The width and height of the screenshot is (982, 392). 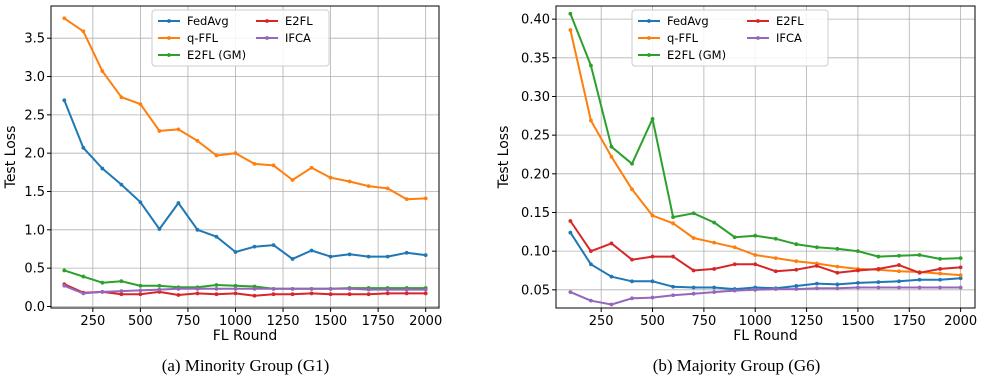 What do you see at coordinates (34, 307) in the screenshot?
I see `y-tick-label: 0.0` at bounding box center [34, 307].